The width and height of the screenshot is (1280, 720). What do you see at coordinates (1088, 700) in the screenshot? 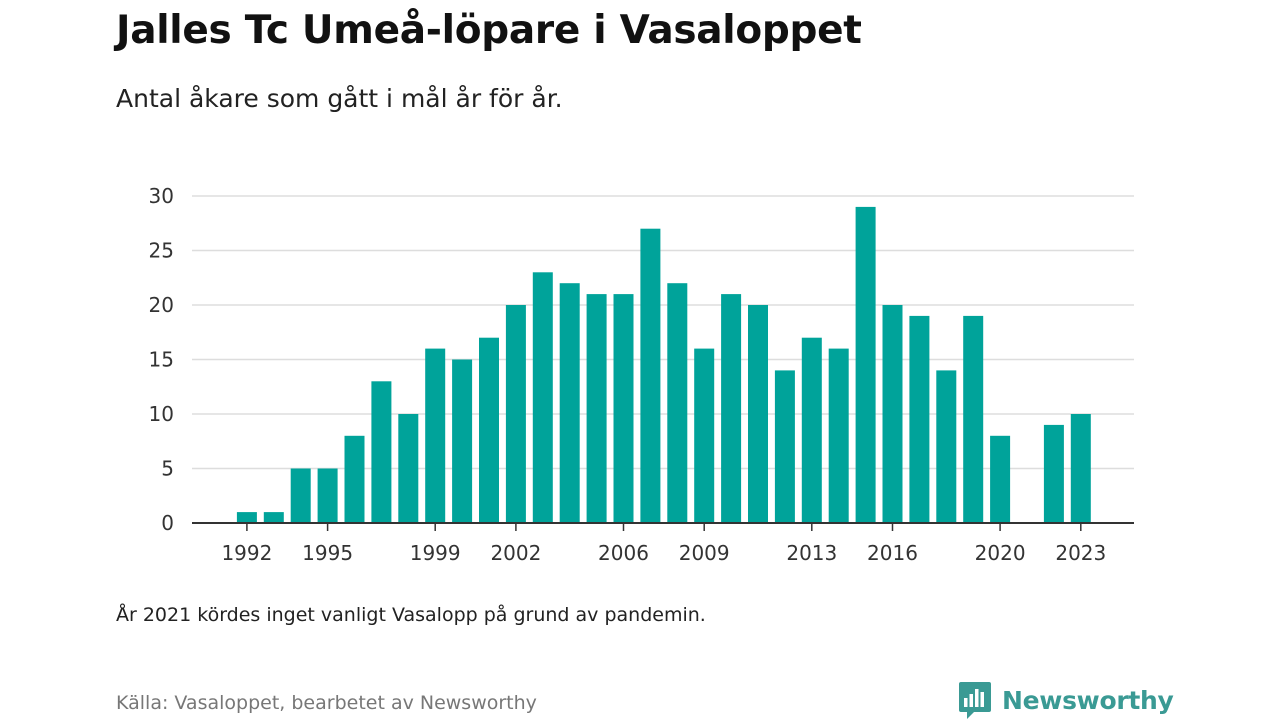
I see `brand-name: Newsworthy` at bounding box center [1088, 700].